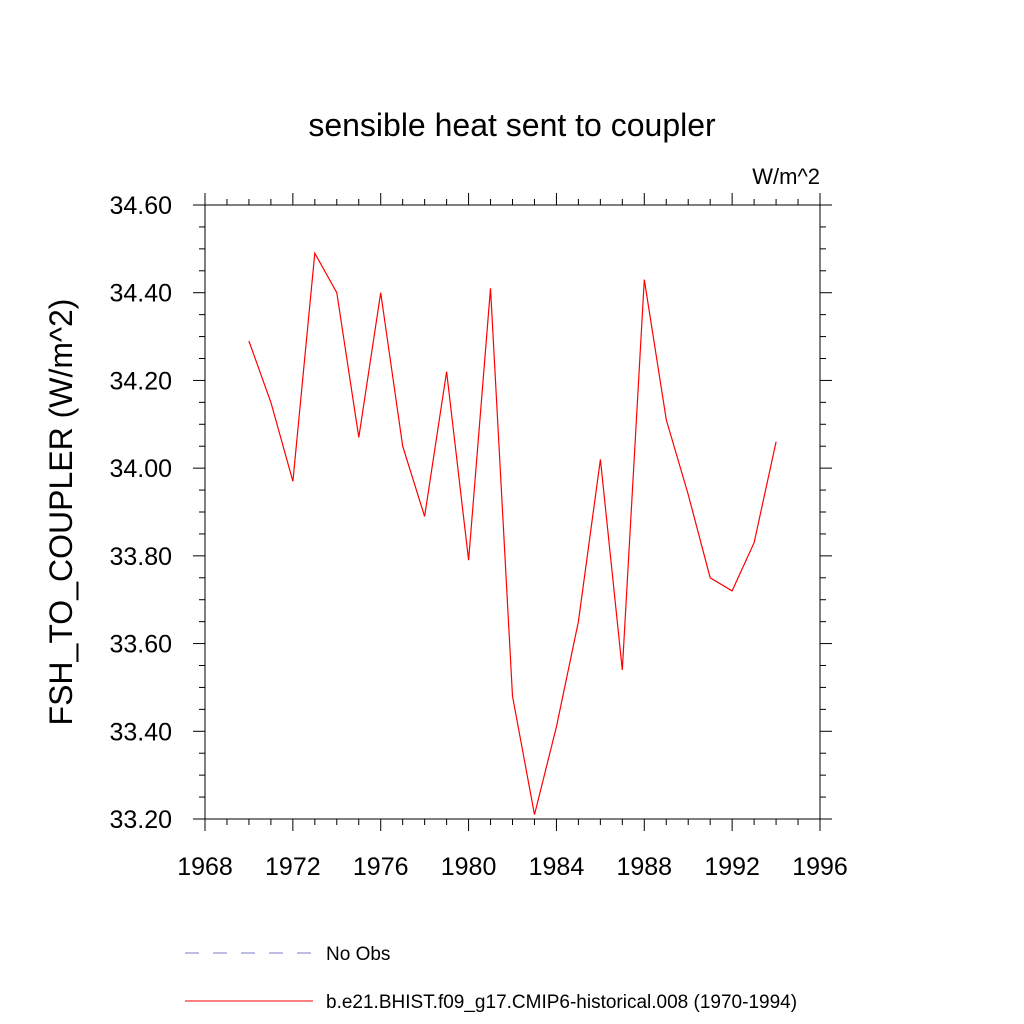 The height and width of the screenshot is (1024, 1024). Describe the element at coordinates (140, 513) in the screenshot. I see `y-tick-labels: 33.20 33.40 33.60 33.80 34.00 34.20 34.40 34.60` at that location.